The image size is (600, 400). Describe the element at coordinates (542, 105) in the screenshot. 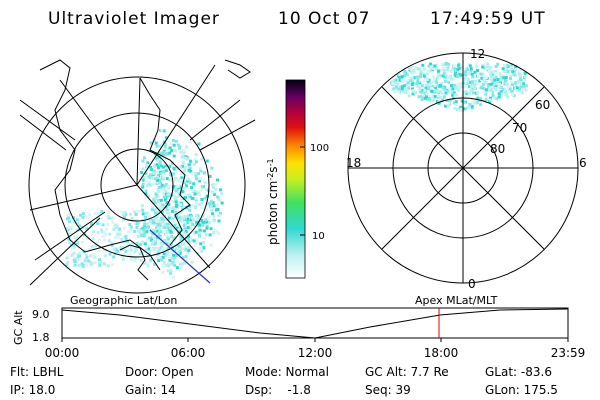

I see `lat-label: 60` at that location.